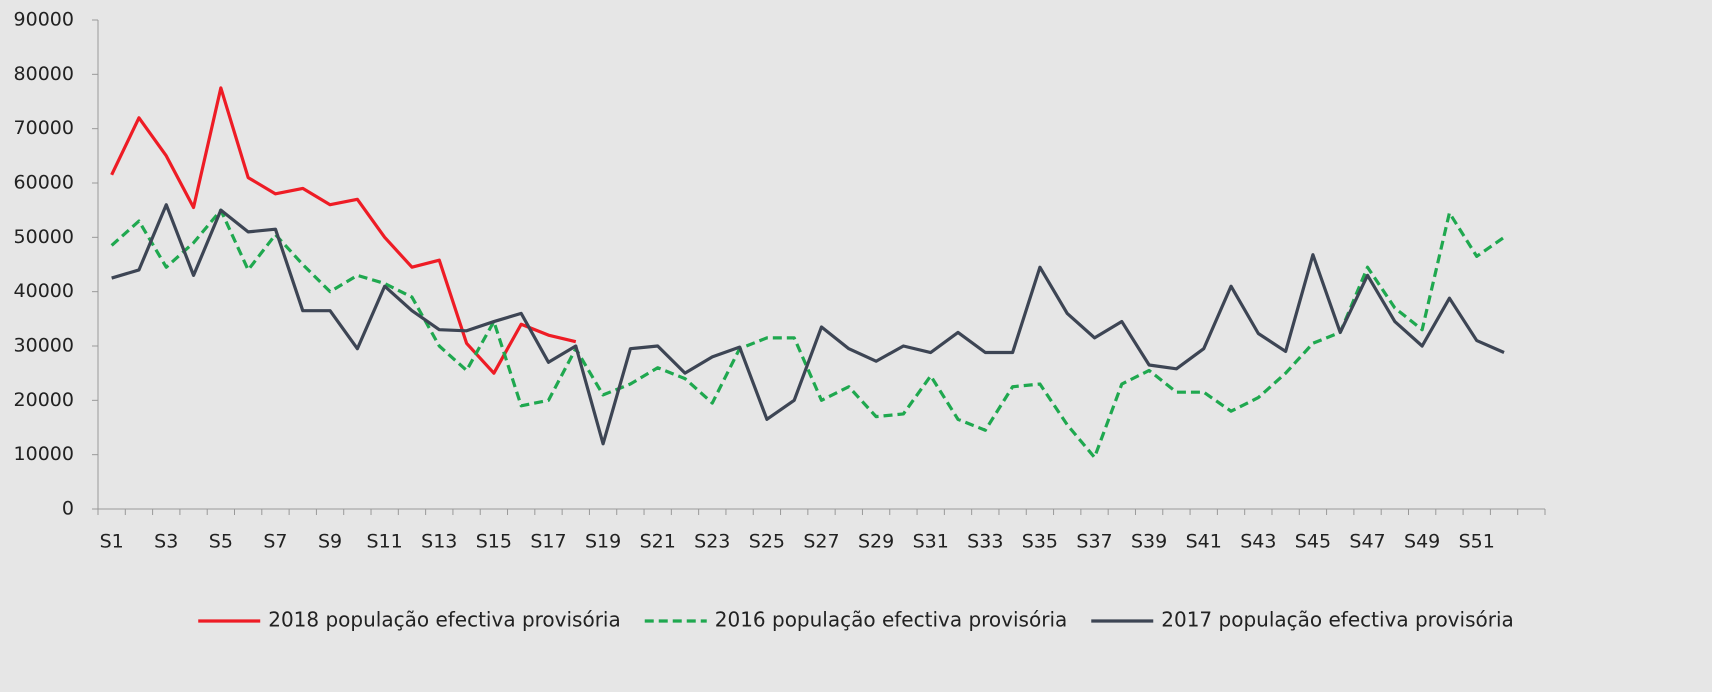 The height and width of the screenshot is (692, 1712). I want to click on x-tick-label: S49, so click(1422, 542).